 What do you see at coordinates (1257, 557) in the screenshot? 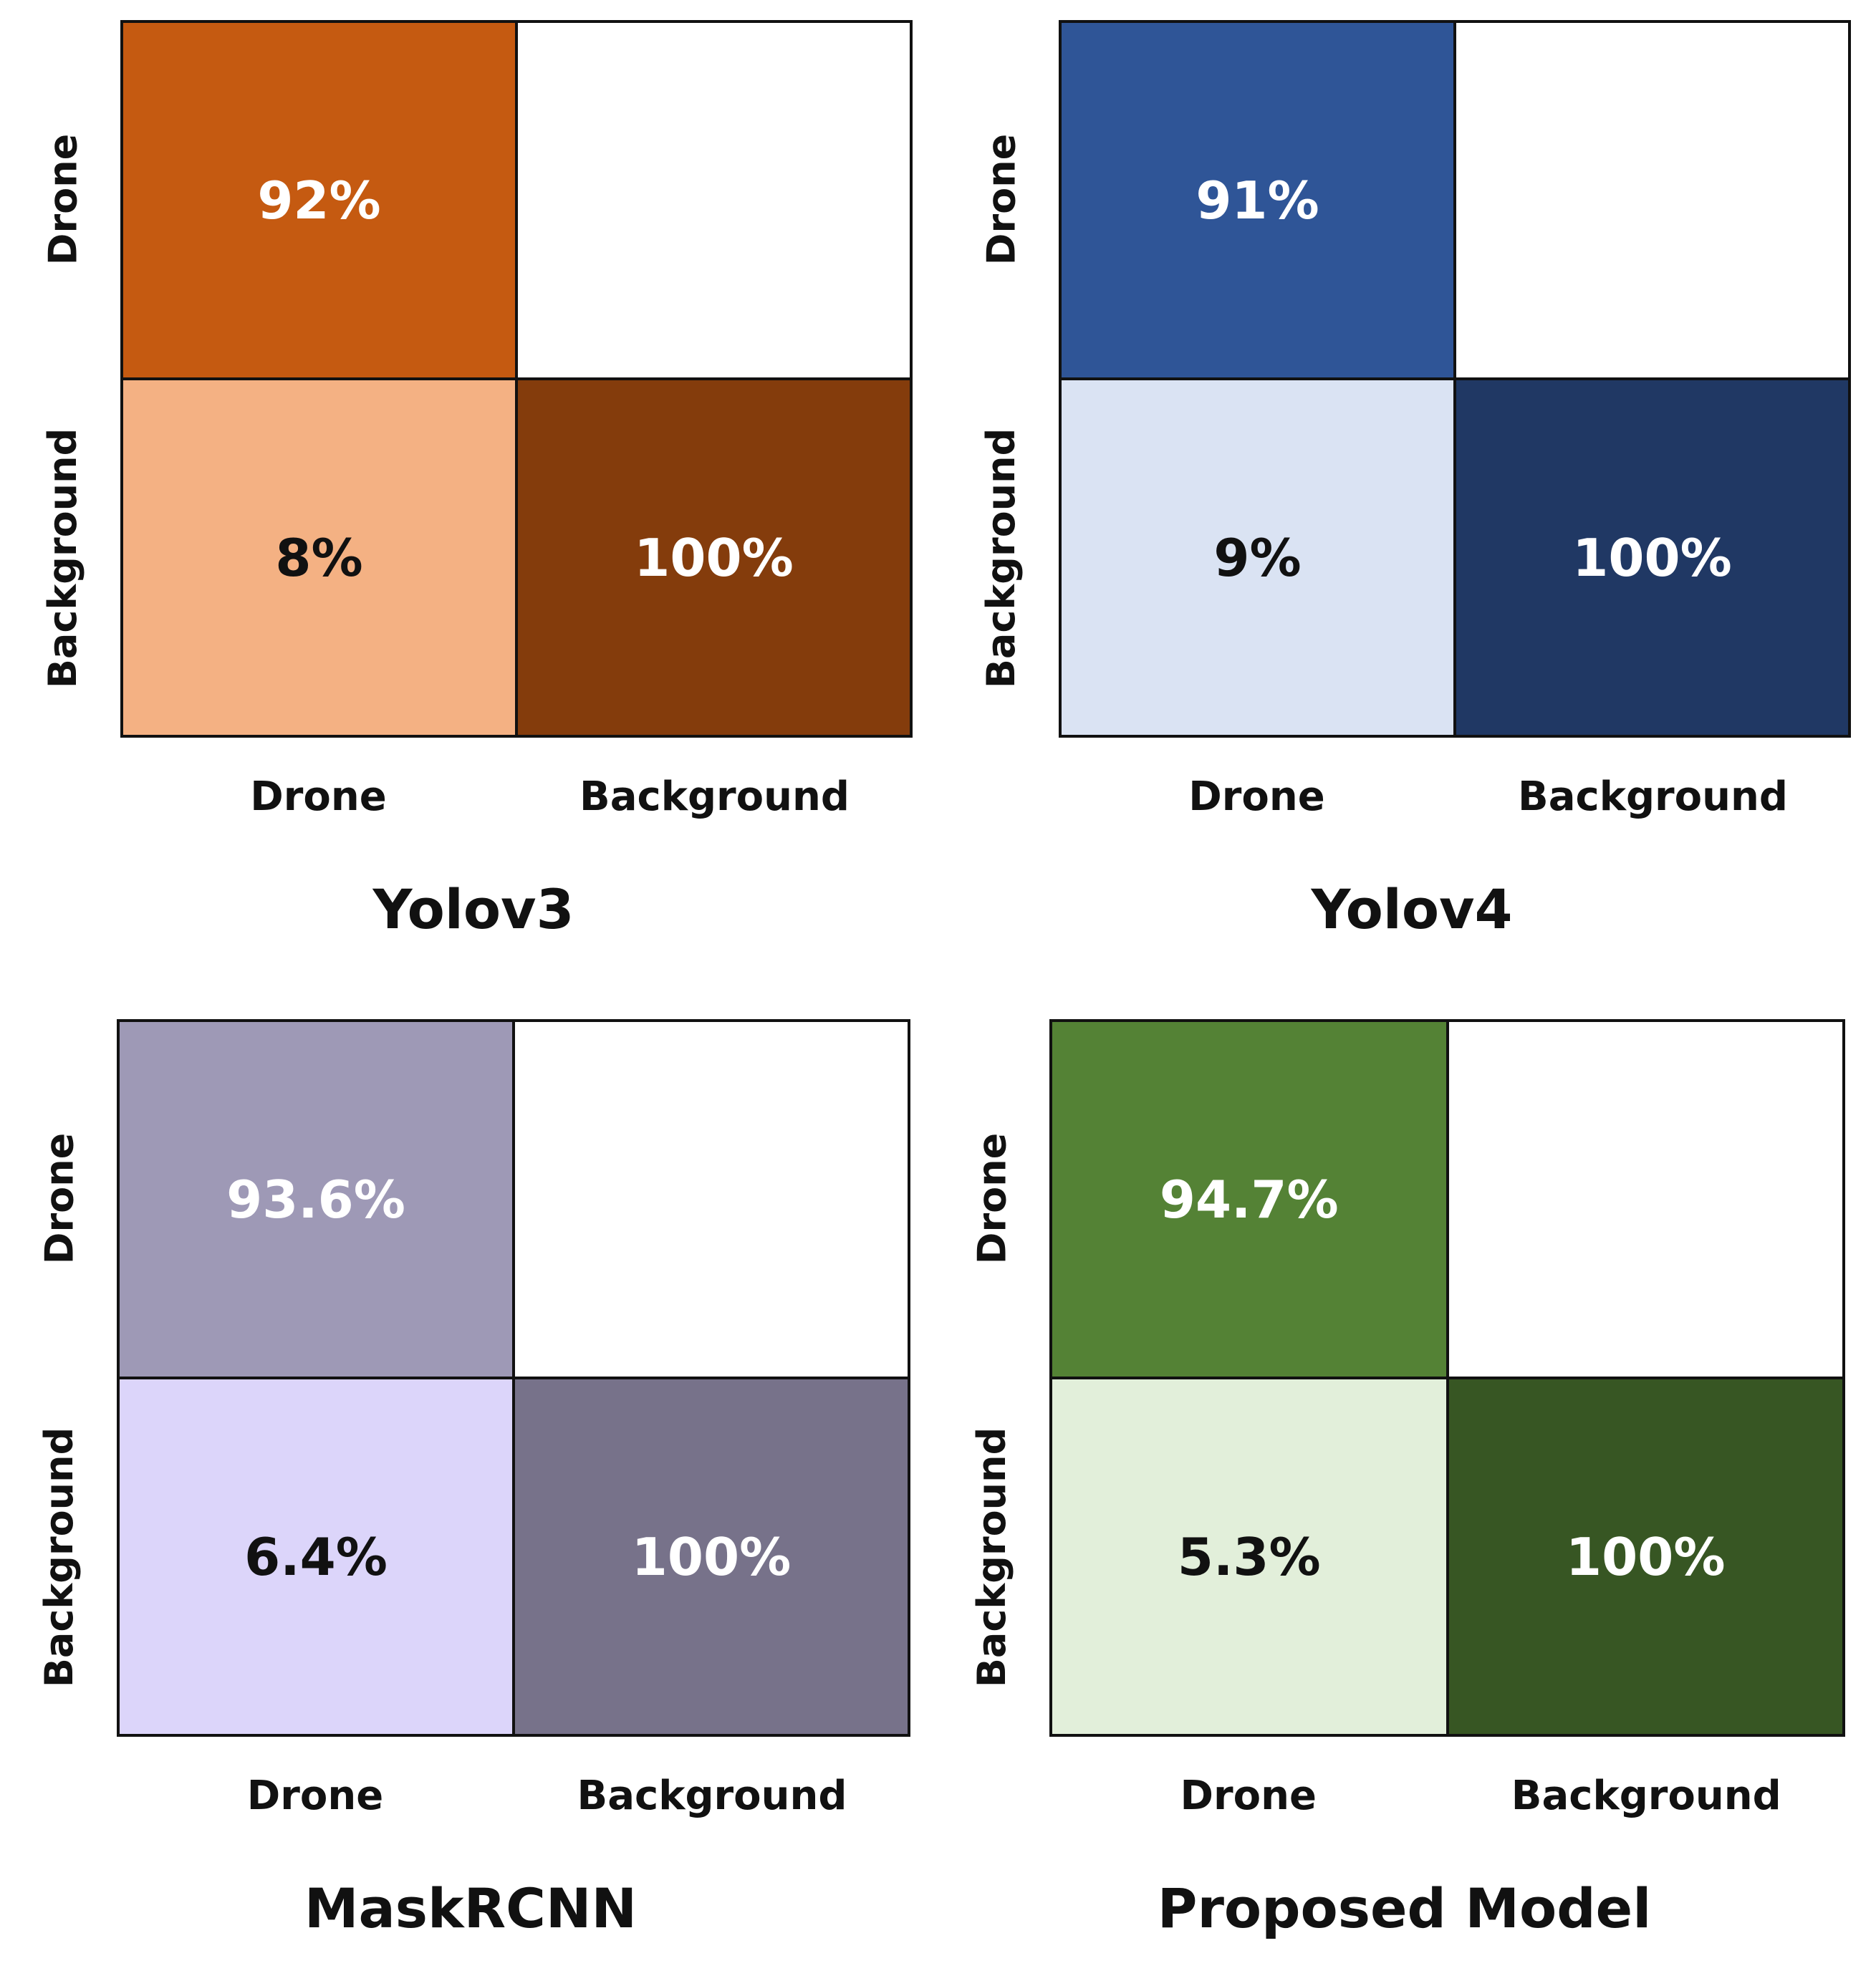
I see `matrix-cell: 9%` at bounding box center [1257, 557].